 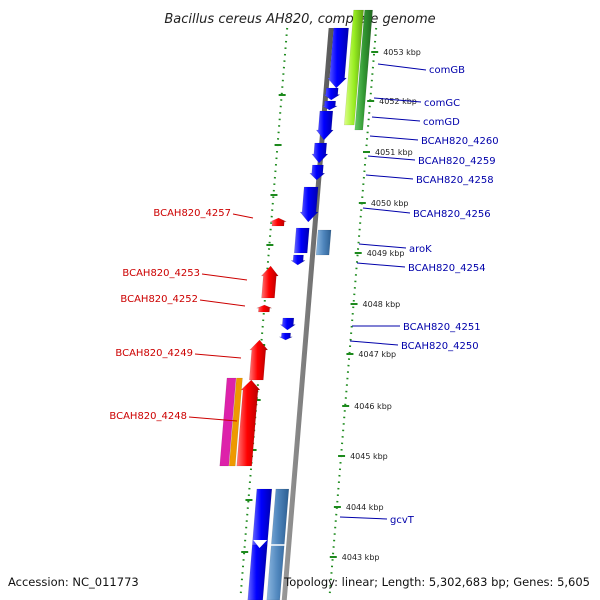 What do you see at coordinates (442, 327) in the screenshot?
I see `forward-gene-label: BCAH820_4251` at bounding box center [442, 327].